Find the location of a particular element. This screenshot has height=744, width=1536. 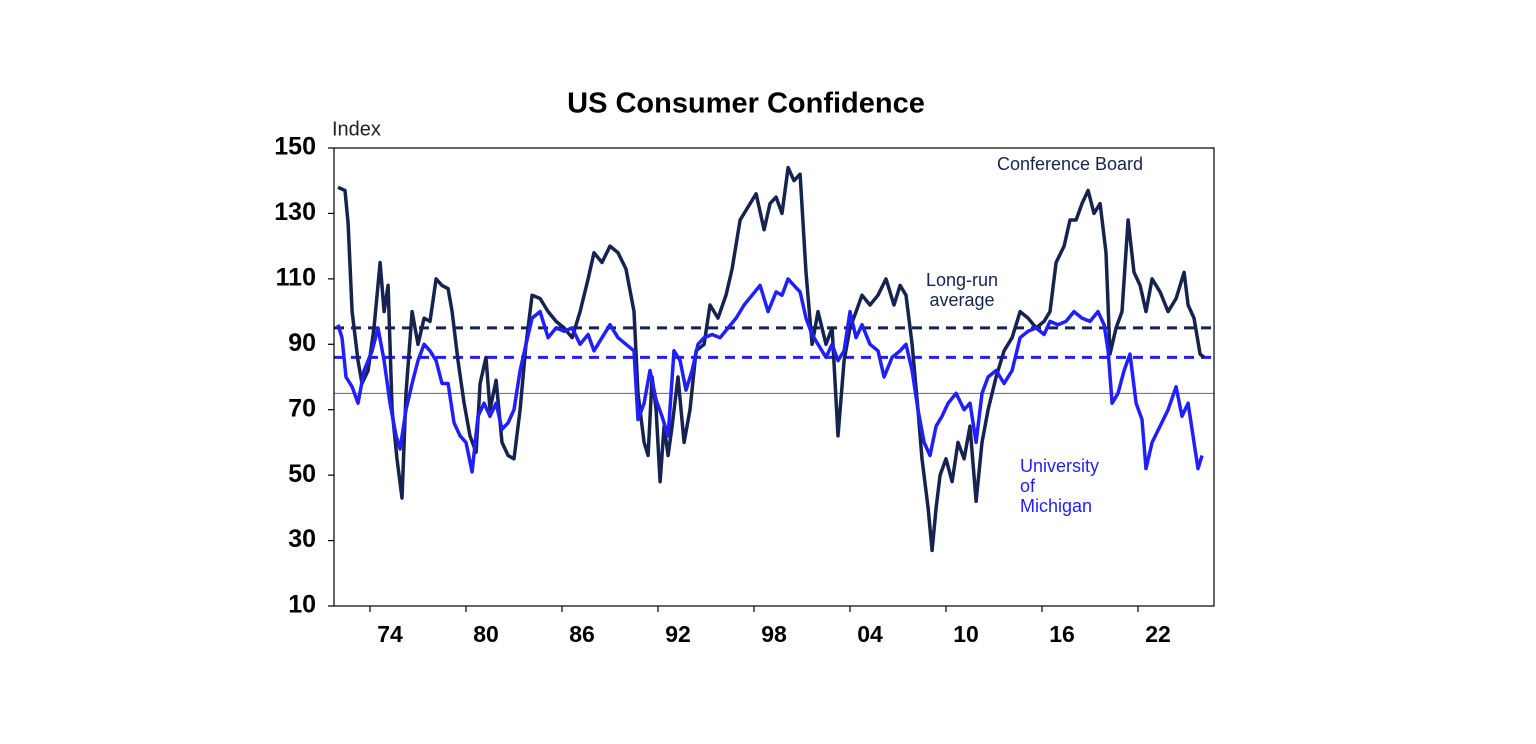

y-tick-label: 150 is located at coordinates (295, 147).